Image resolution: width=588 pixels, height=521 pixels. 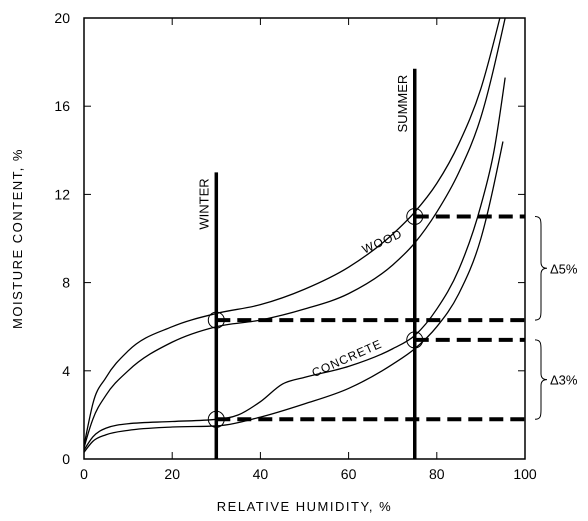 I want to click on text: WINTER, so click(x=204, y=204).